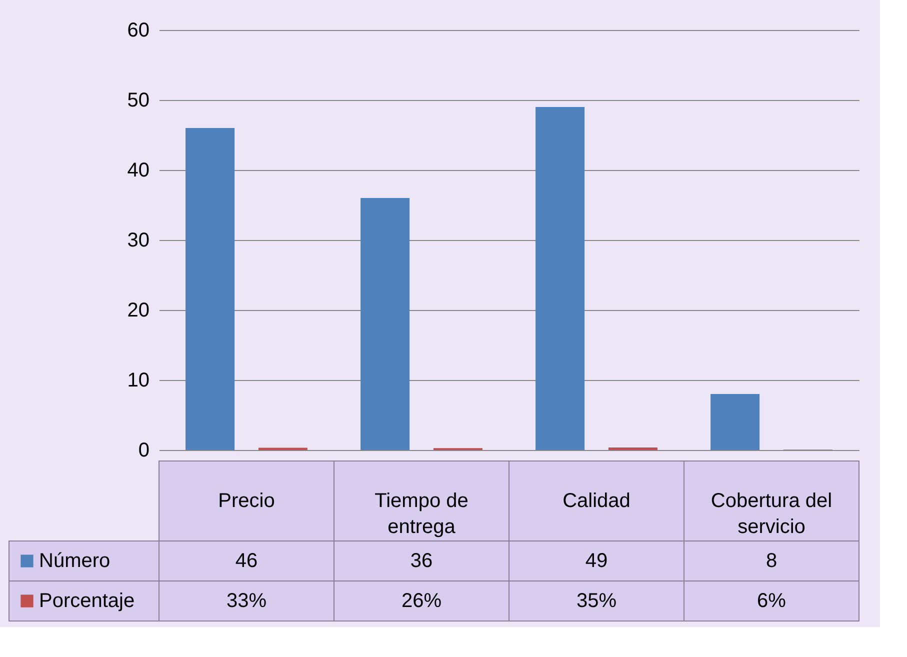 The width and height of the screenshot is (907, 657). Describe the element at coordinates (246, 561) in the screenshot. I see `data-label: 46` at that location.